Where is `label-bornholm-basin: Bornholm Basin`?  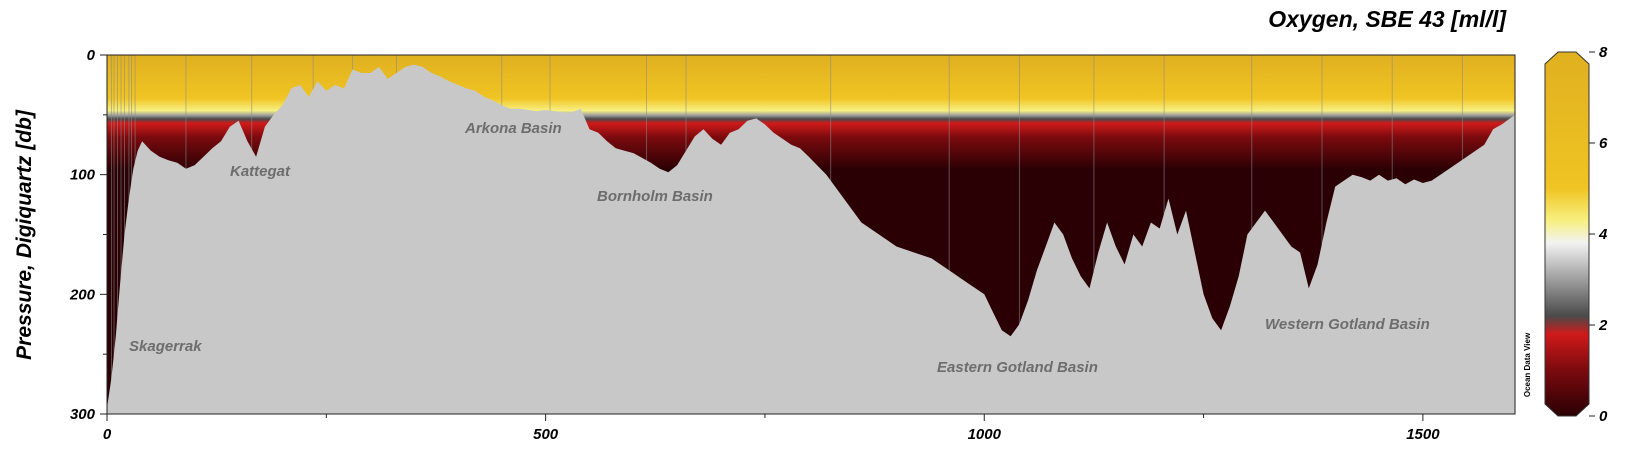 label-bornholm-basin: Bornholm Basin is located at coordinates (655, 196).